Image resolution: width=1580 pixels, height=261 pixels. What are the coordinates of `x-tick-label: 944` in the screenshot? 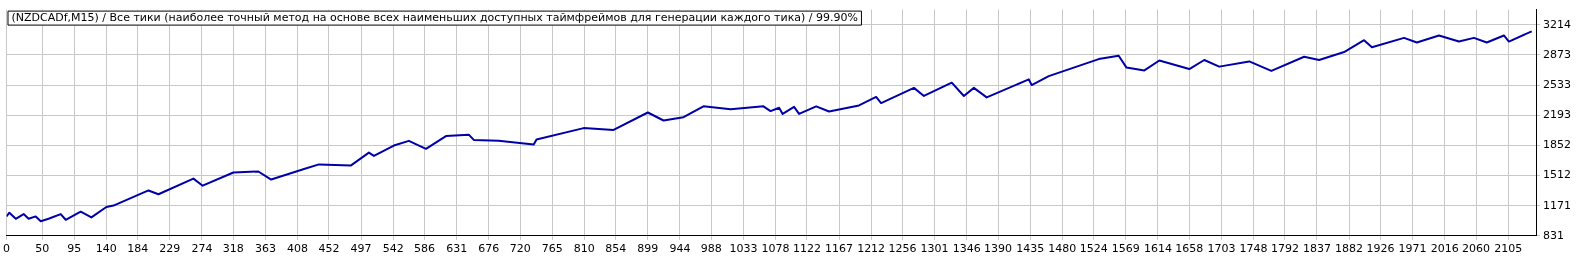 It's located at (680, 249).